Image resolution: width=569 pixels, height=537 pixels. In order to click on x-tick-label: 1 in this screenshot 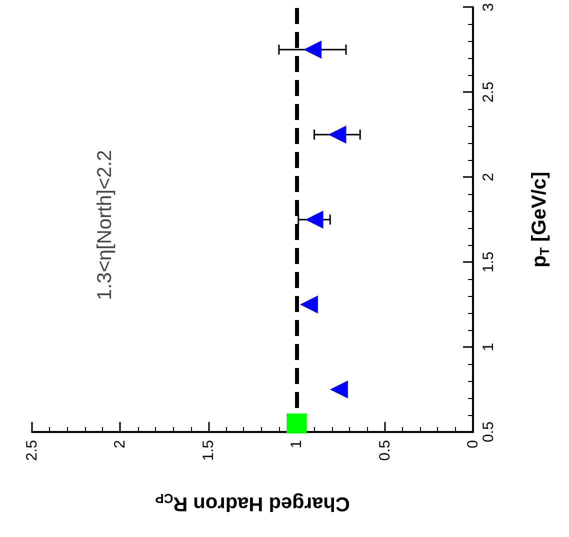, I will do `click(297, 444)`.